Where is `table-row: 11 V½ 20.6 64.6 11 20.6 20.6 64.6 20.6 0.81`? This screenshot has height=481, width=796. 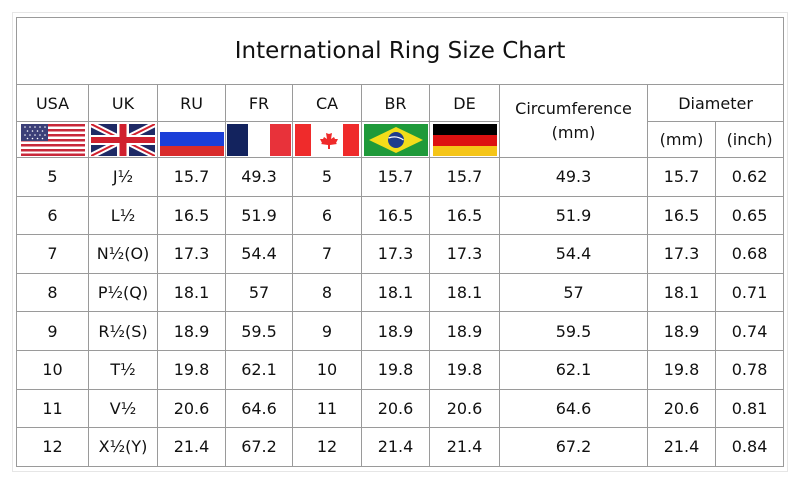 table-row: 11 V½ 20.6 64.6 11 20.6 20.6 64.6 20.6 0.81 is located at coordinates (400, 408).